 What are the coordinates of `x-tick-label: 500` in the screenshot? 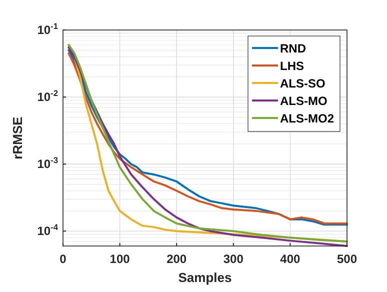 It's located at (347, 259).